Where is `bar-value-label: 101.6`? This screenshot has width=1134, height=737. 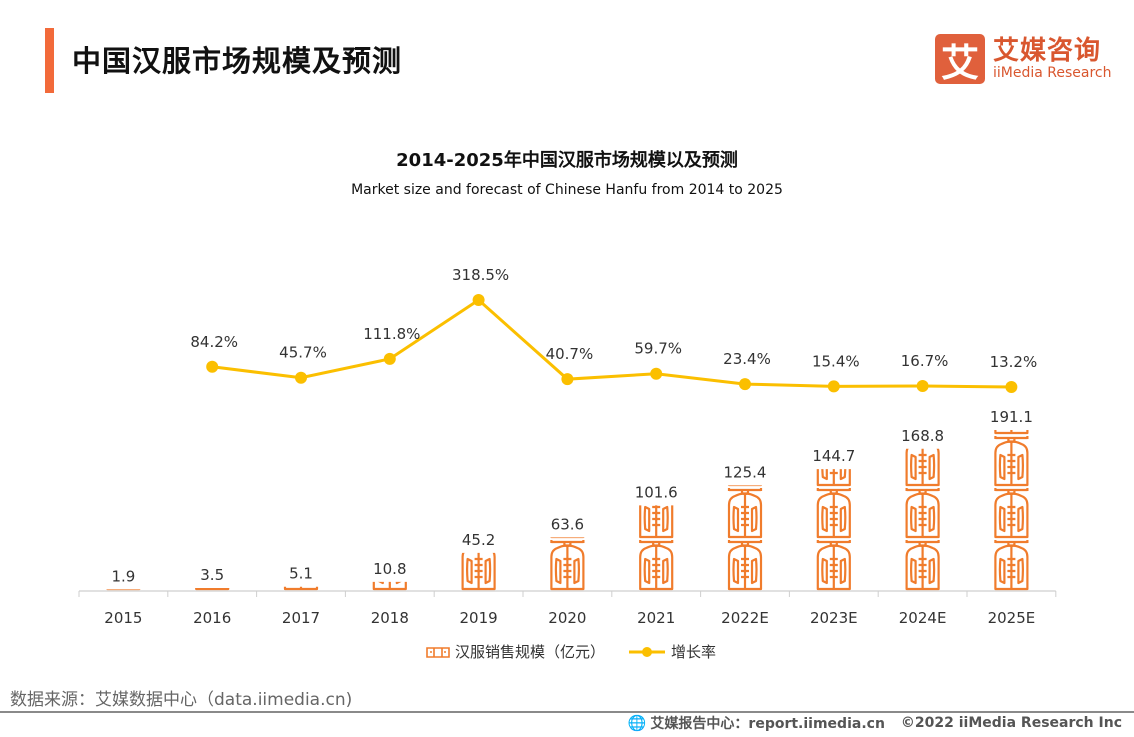 bar-value-label: 101.6 is located at coordinates (656, 492).